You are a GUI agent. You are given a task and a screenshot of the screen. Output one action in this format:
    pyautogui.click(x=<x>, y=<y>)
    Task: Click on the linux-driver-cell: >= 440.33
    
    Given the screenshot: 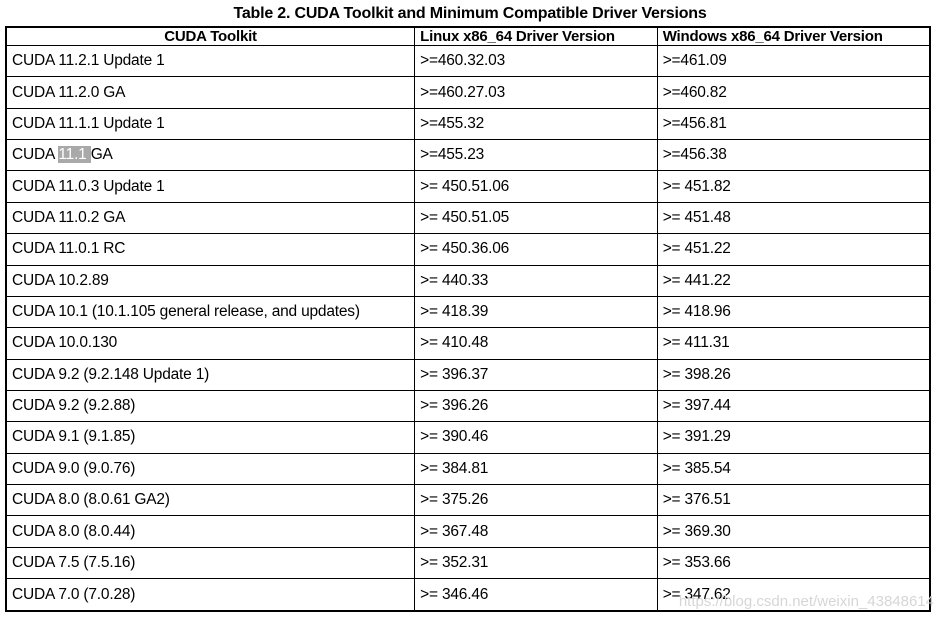 What is the action you would take?
    pyautogui.click(x=536, y=280)
    